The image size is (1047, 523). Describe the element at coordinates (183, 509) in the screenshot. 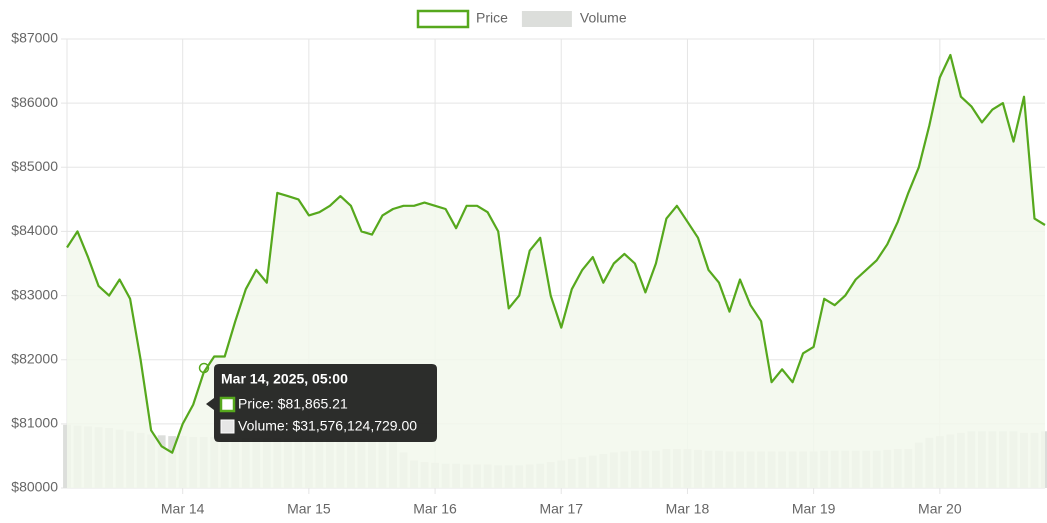

I see `x-tick-label: Mar 14` at that location.